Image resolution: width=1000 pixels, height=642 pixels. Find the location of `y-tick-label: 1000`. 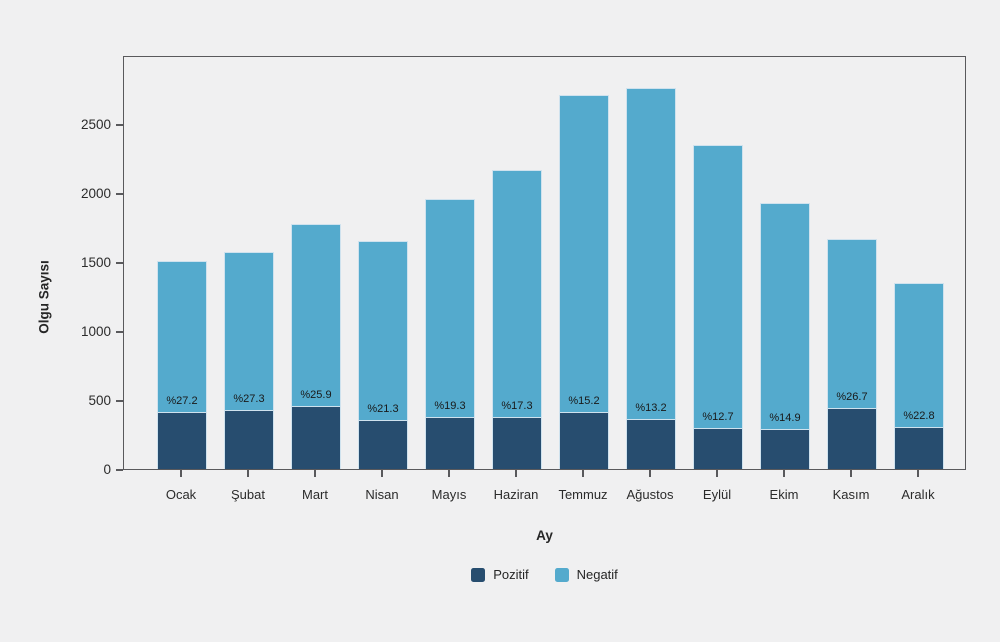

y-tick-label: 1000 is located at coordinates (95, 331).